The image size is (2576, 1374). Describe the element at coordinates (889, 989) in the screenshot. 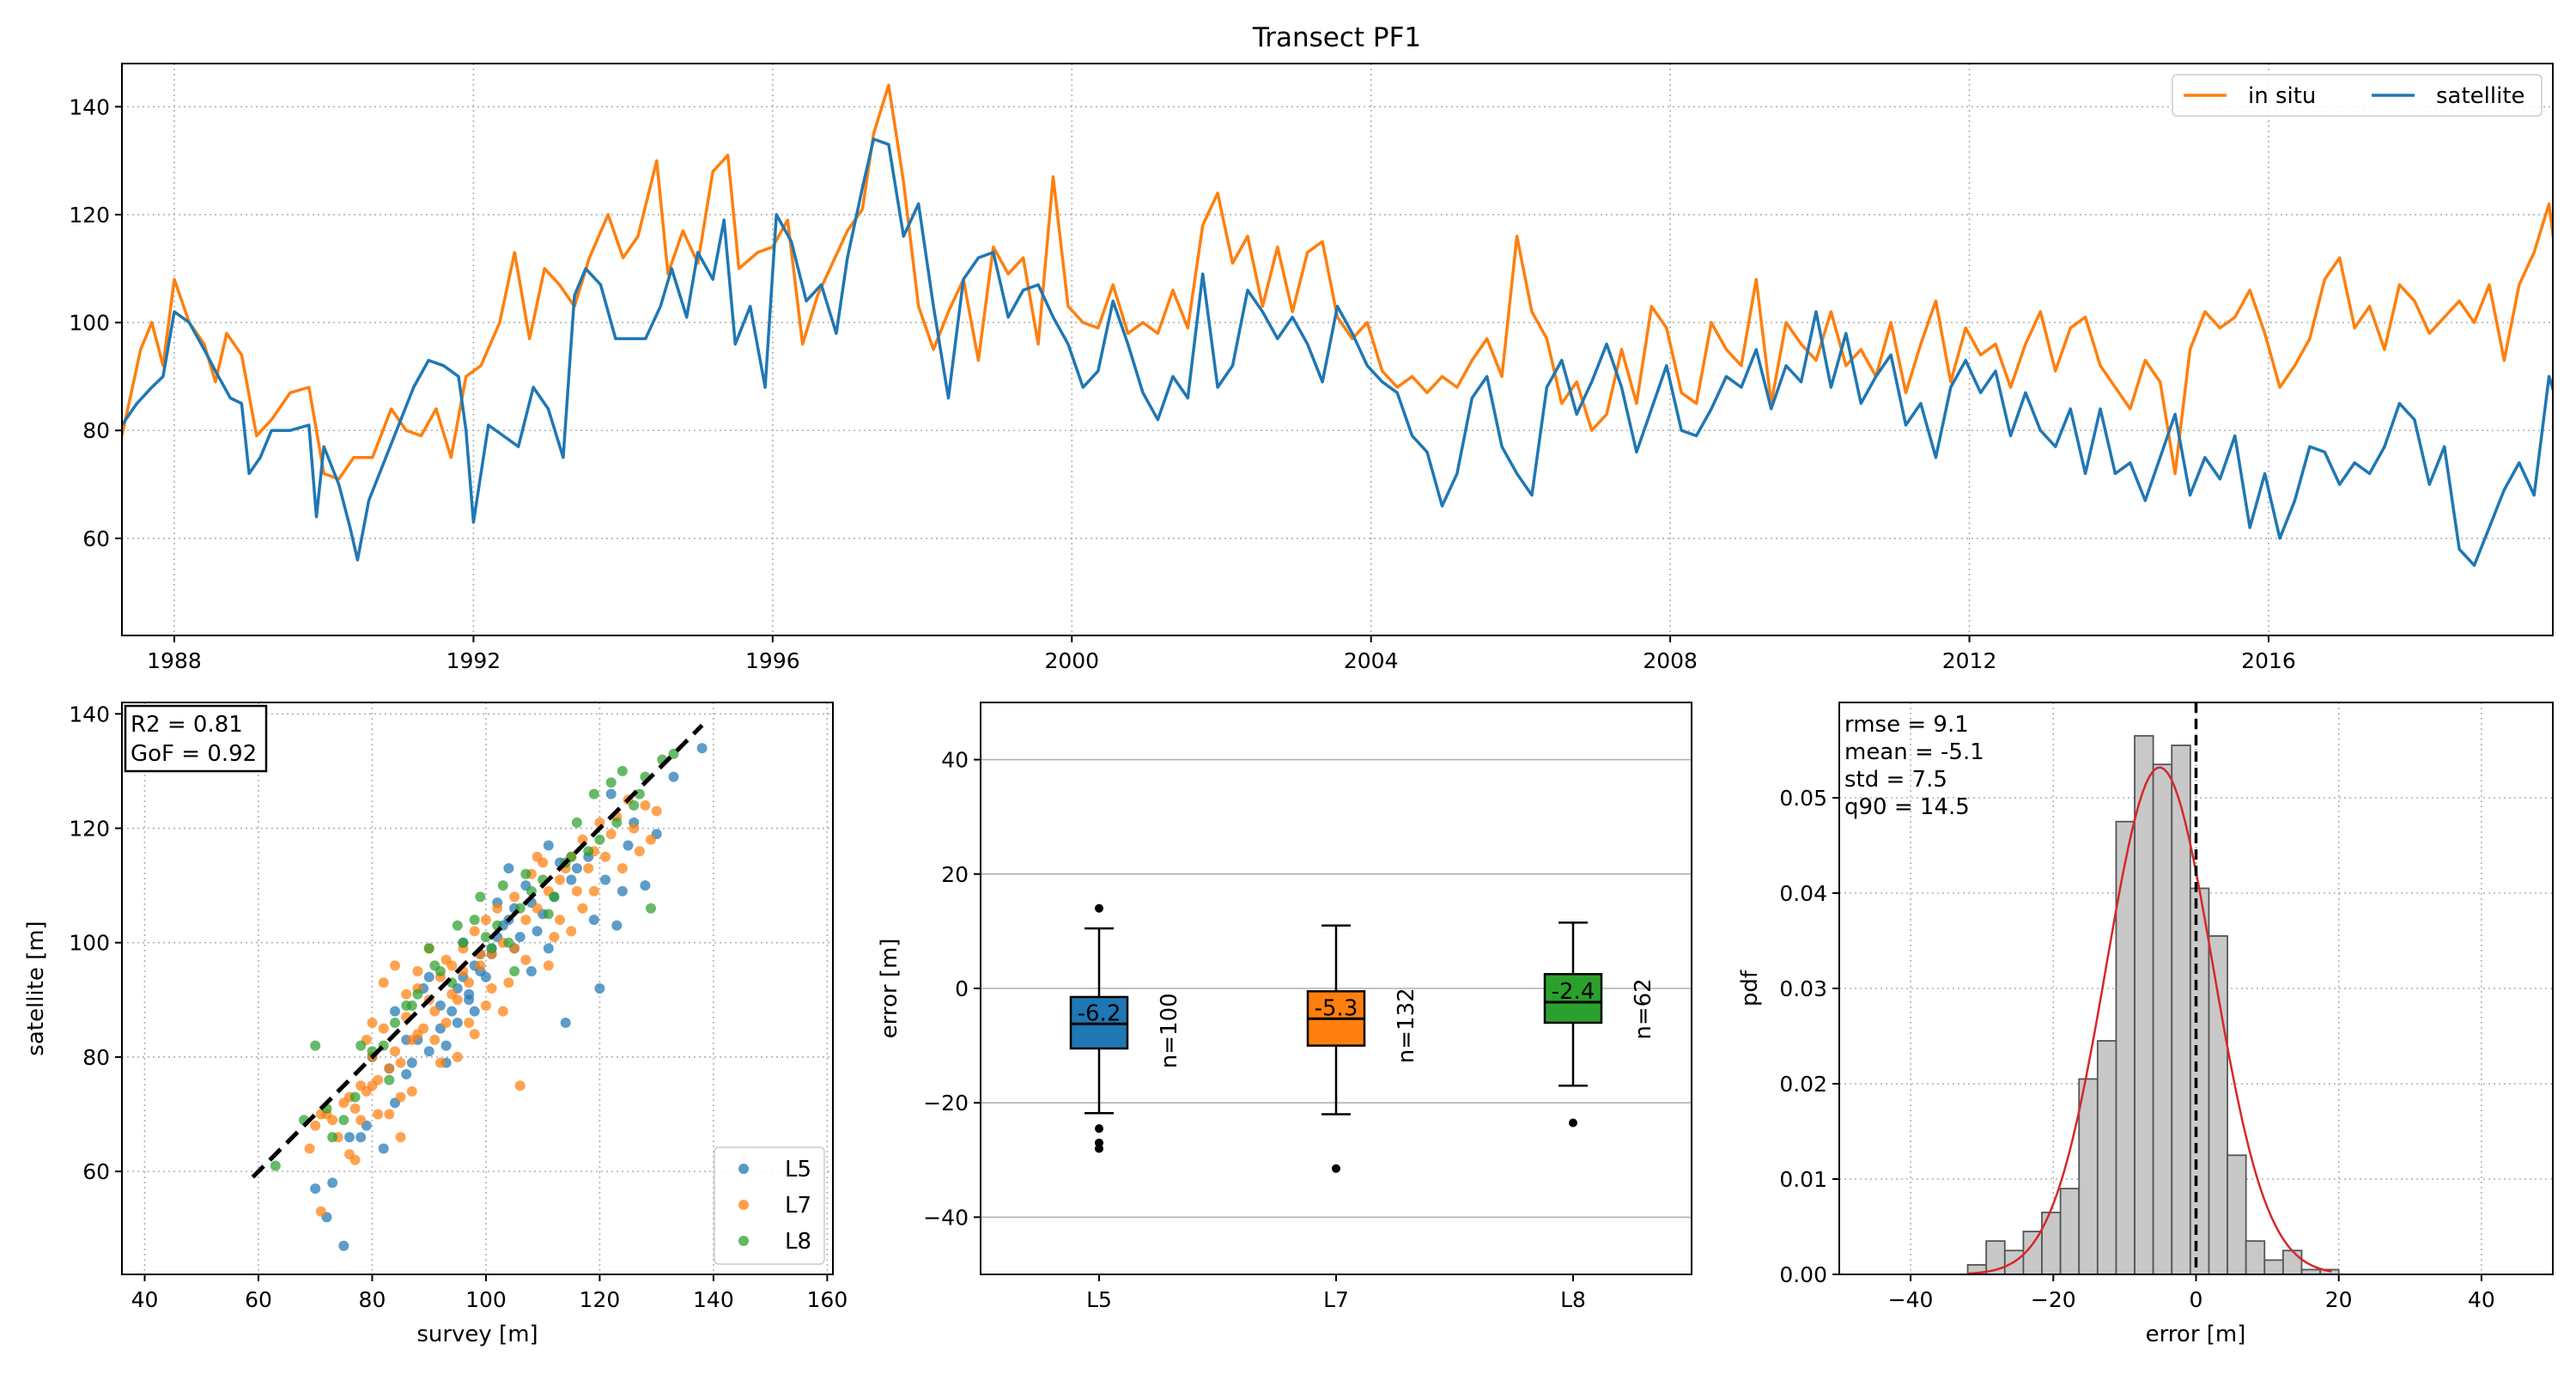

I see `boxplot-ylabel: error [m]` at that location.